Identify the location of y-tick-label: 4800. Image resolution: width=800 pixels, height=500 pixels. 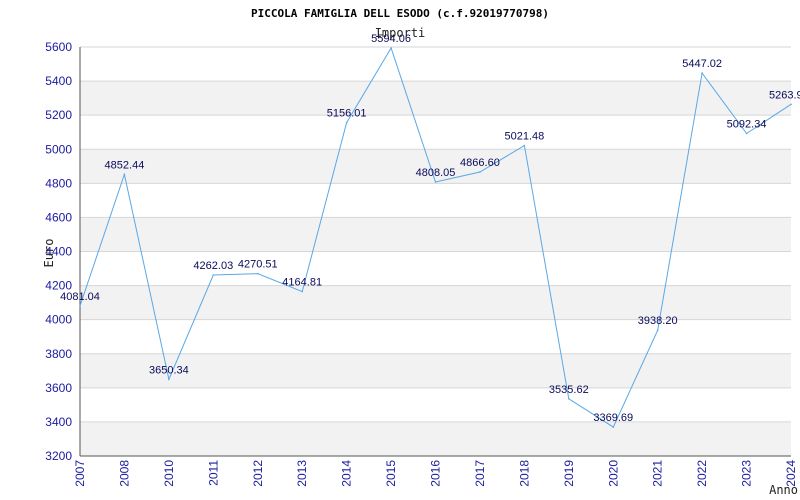
(58, 183).